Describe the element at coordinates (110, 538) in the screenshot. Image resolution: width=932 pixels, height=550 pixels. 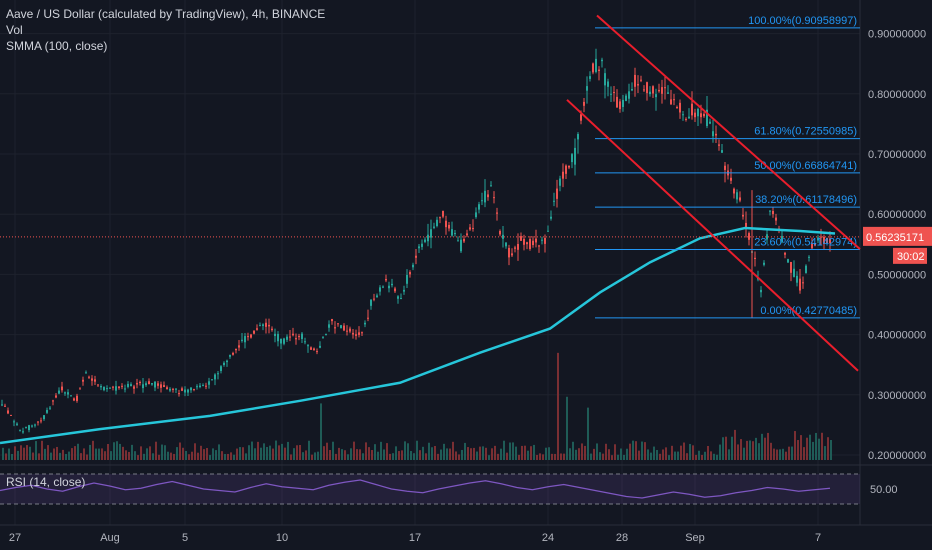
I see `time-tick-label: Aug` at that location.